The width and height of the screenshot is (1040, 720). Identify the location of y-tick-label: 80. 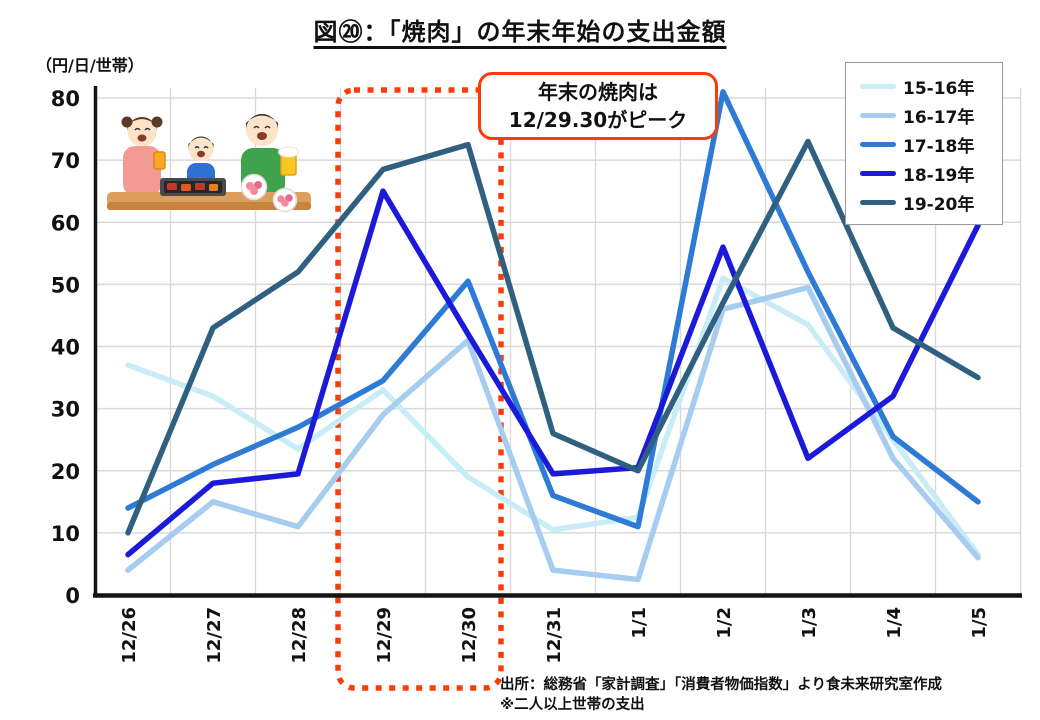
(65, 99).